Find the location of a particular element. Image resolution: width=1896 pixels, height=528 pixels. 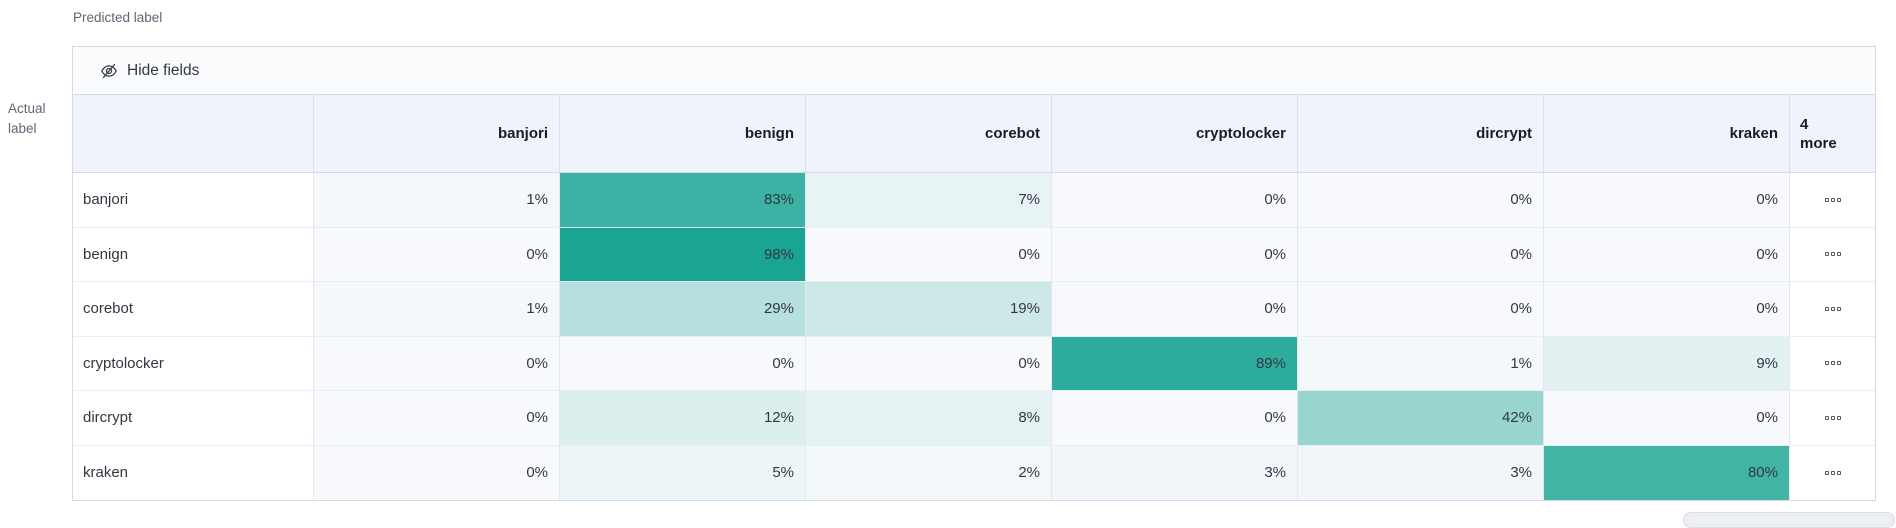

matrix-cell-cryptolocker-cryptolocker: 89% is located at coordinates (1175, 363).